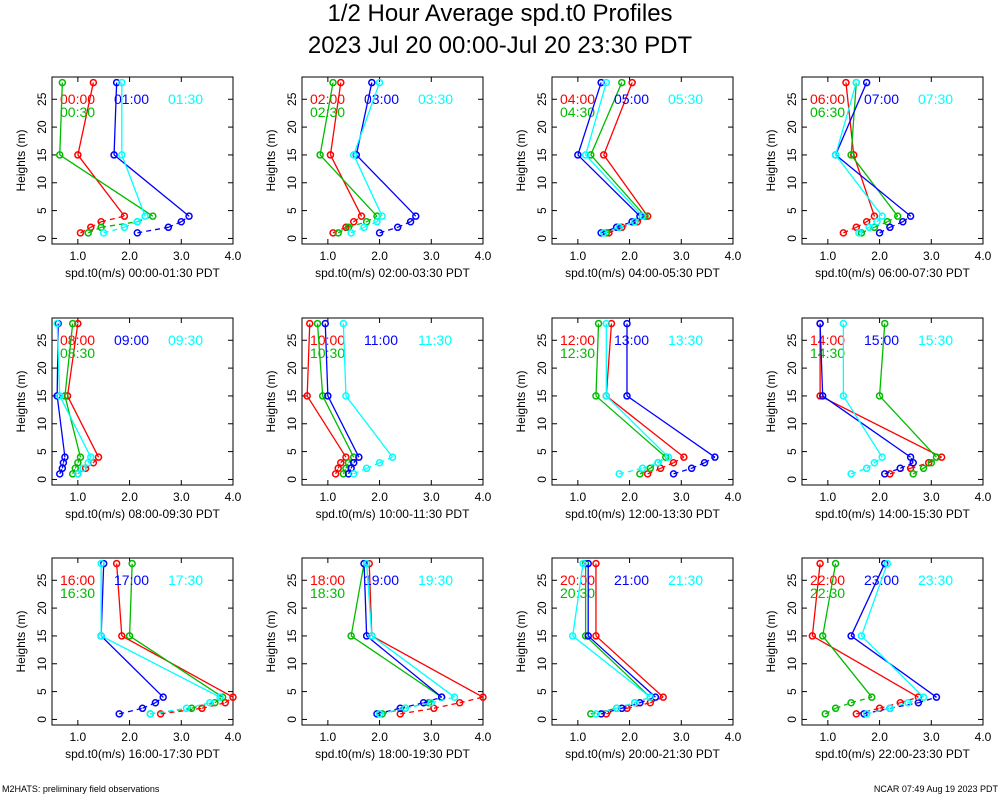  Describe the element at coordinates (792, 155) in the screenshot. I see `y-tick-label: 15` at that location.